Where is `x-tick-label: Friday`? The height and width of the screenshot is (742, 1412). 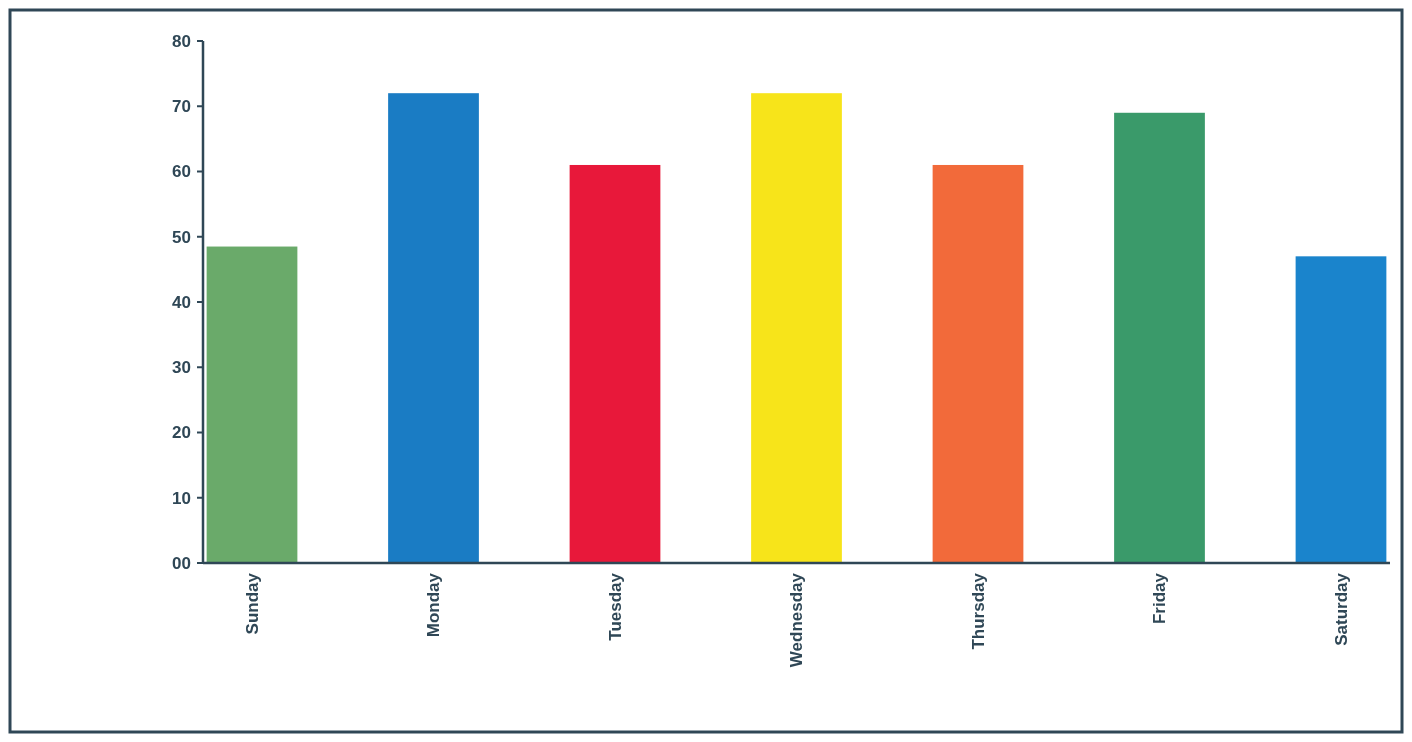 x-tick-label: Friday is located at coordinates (1160, 598).